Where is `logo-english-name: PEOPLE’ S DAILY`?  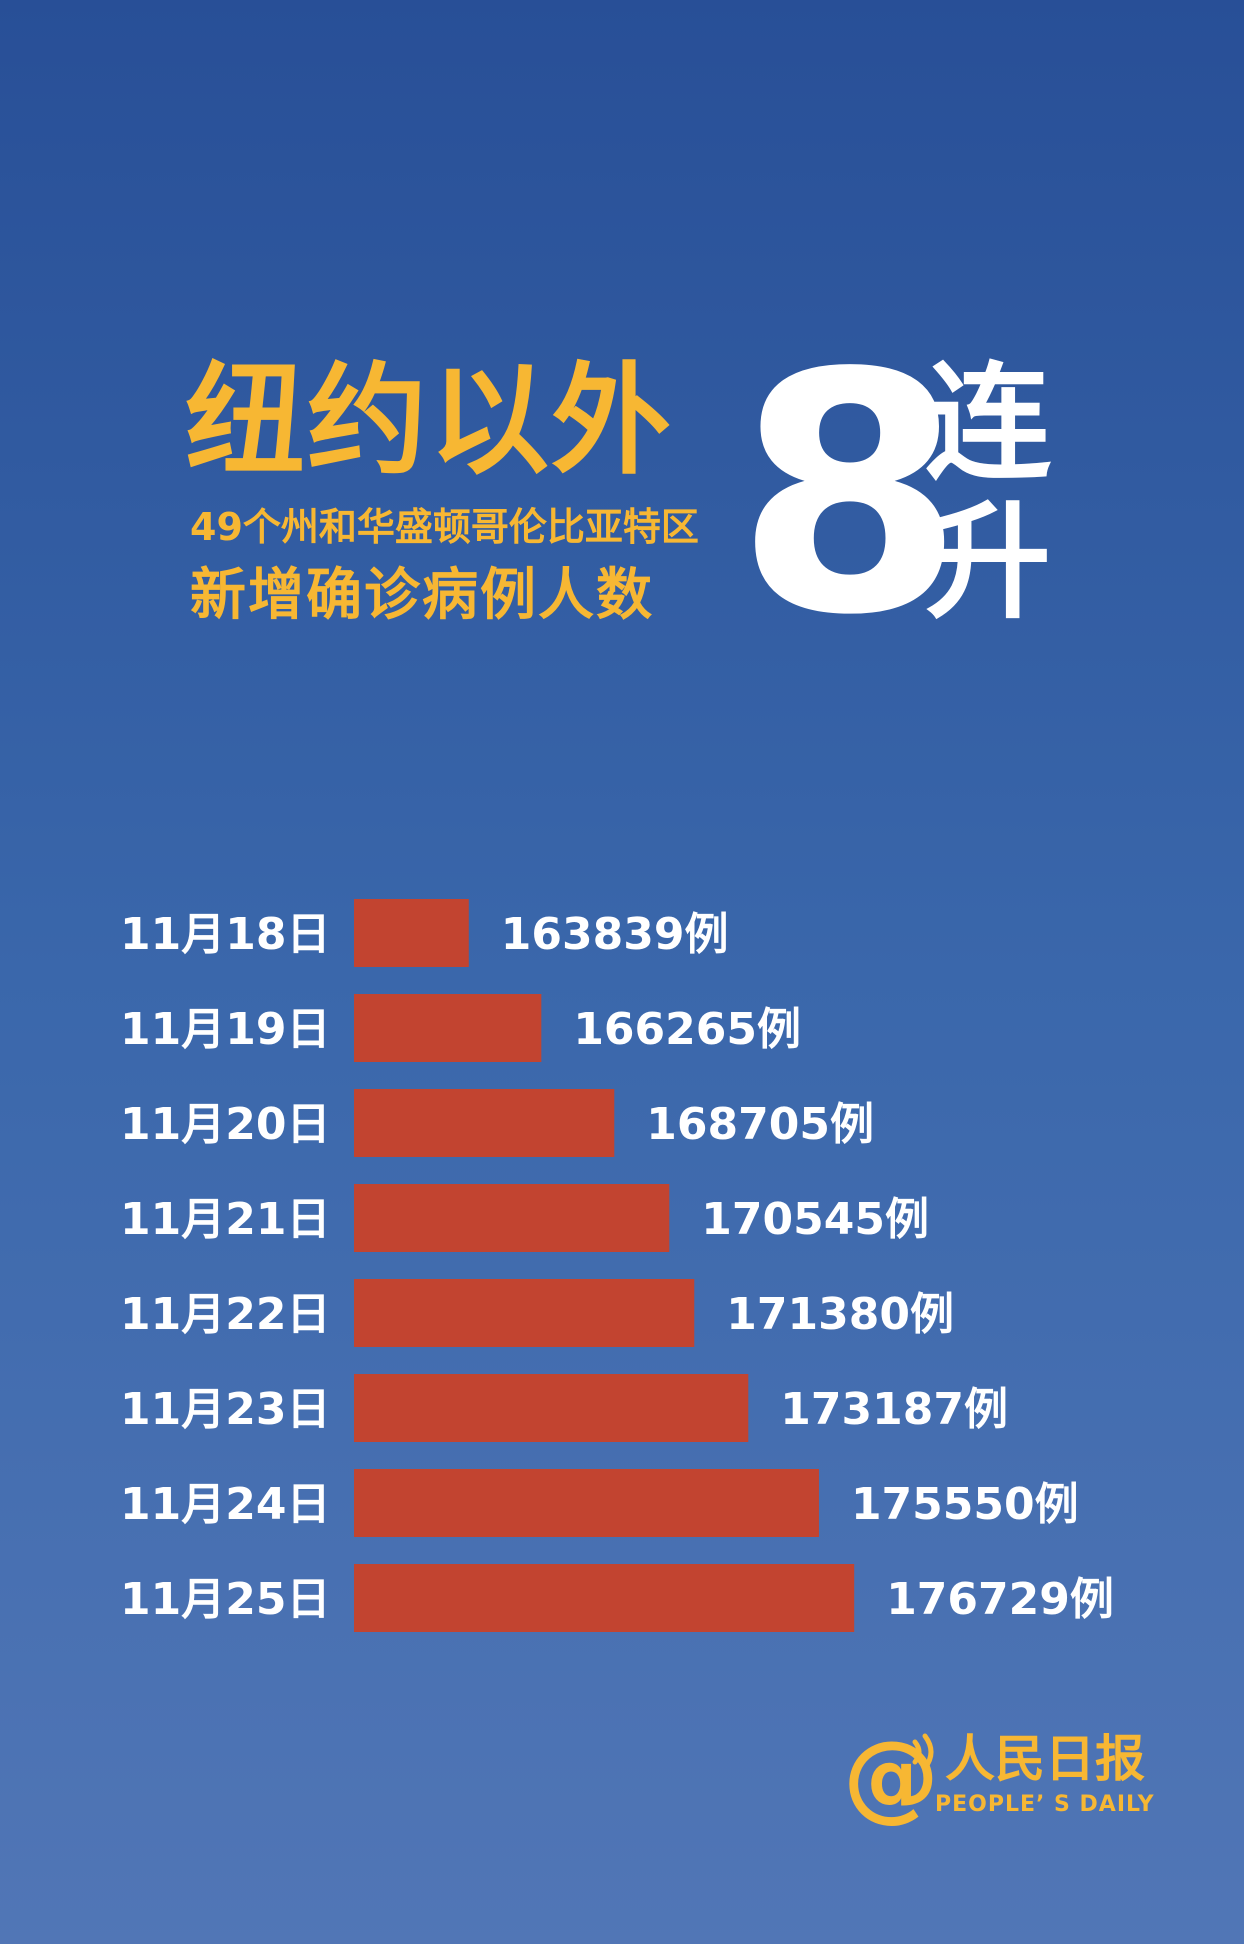 logo-english-name: PEOPLE’ S DAILY is located at coordinates (1045, 1804).